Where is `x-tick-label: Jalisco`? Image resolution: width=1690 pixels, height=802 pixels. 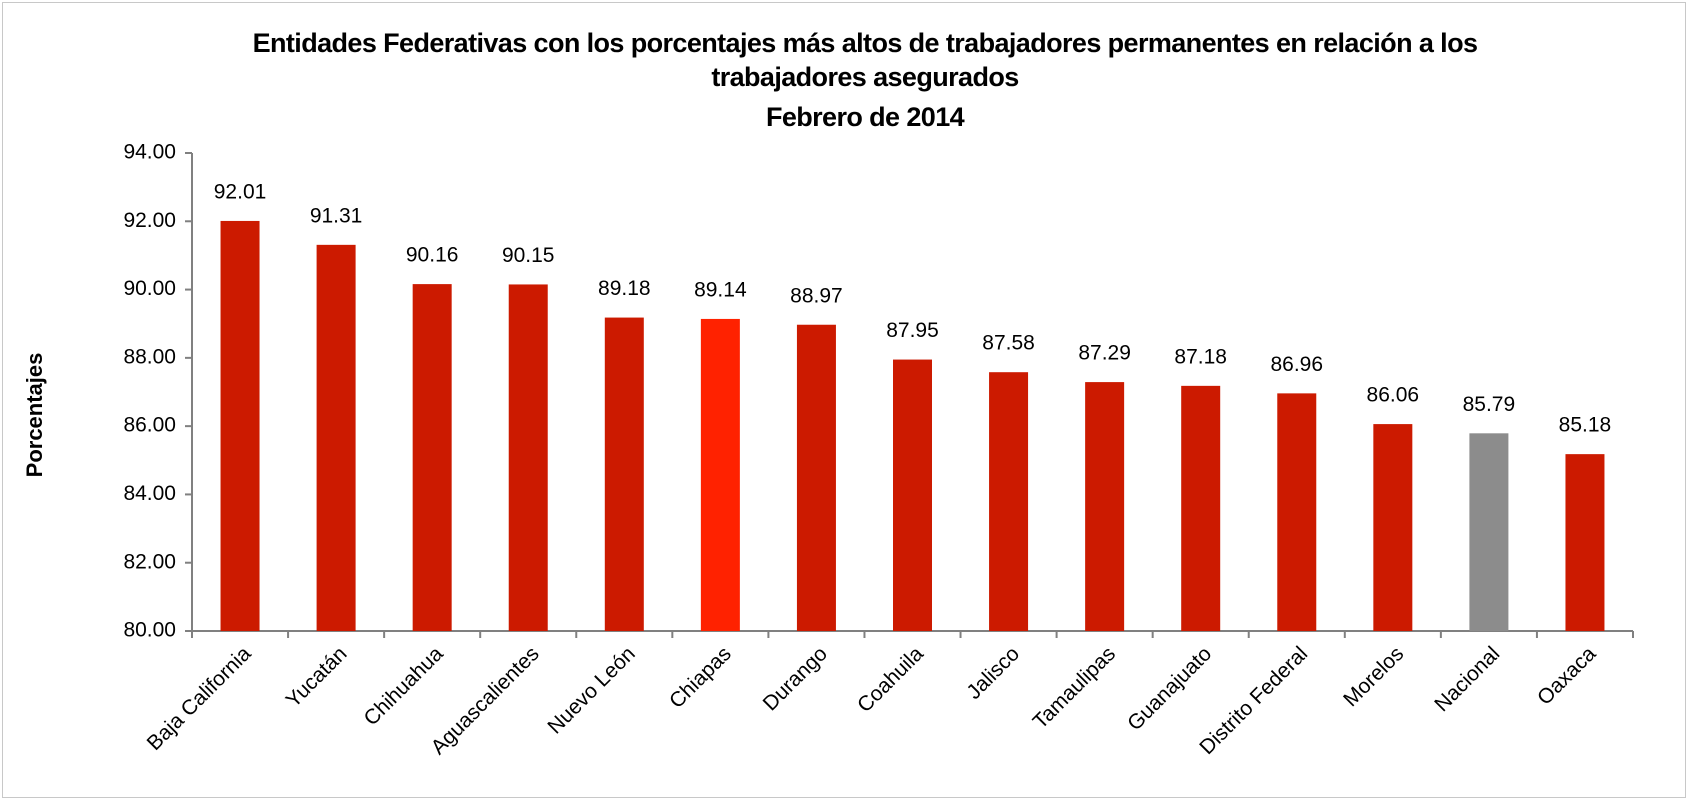
x-tick-label: Jalisco is located at coordinates (993, 673).